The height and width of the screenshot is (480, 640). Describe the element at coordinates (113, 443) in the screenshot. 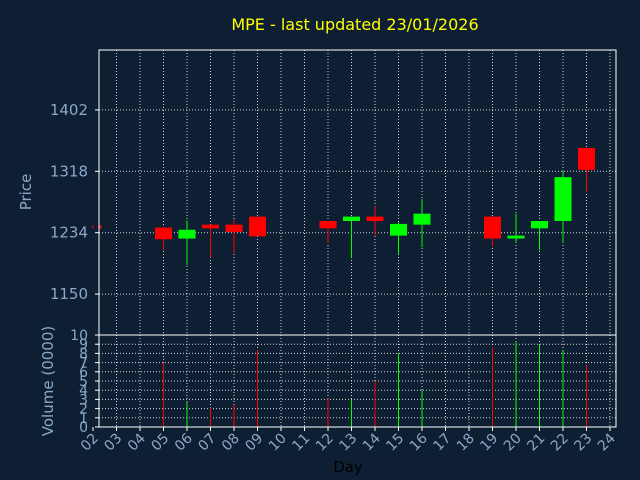

I see `x-tick-label: 03` at that location.